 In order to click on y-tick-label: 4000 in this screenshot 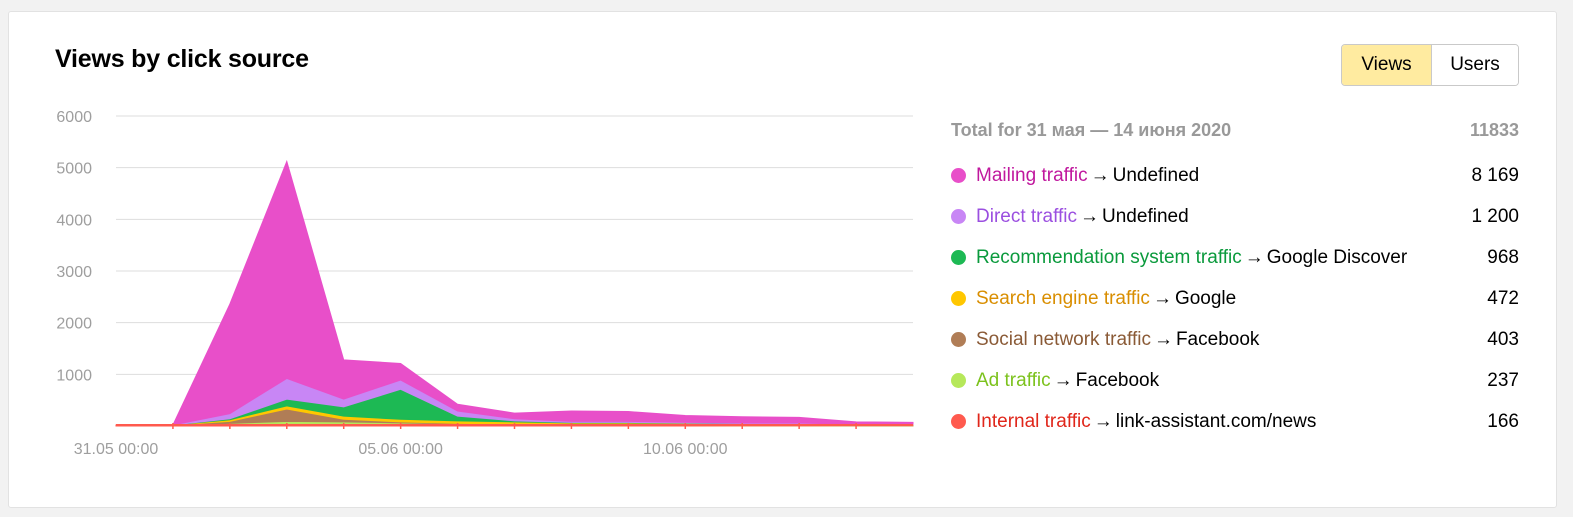, I will do `click(74, 220)`.